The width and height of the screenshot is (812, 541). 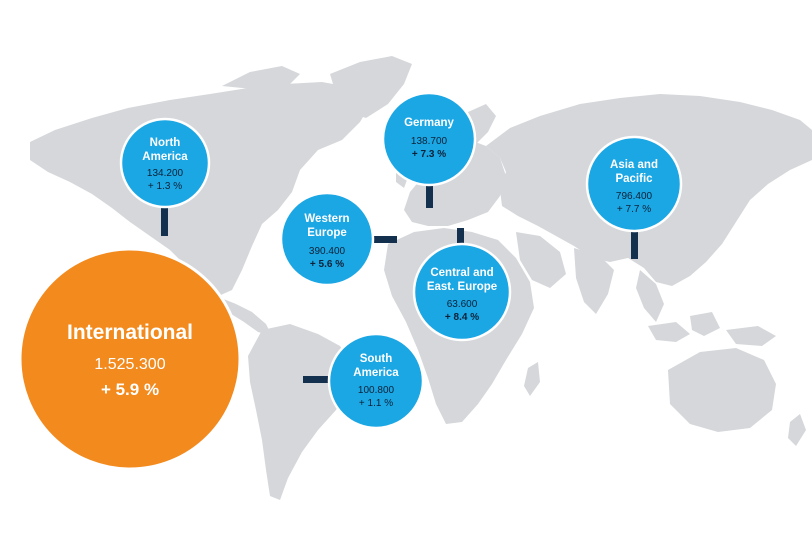 What do you see at coordinates (634, 179) in the screenshot?
I see `asia-pacific-name-line-2: Pacific` at bounding box center [634, 179].